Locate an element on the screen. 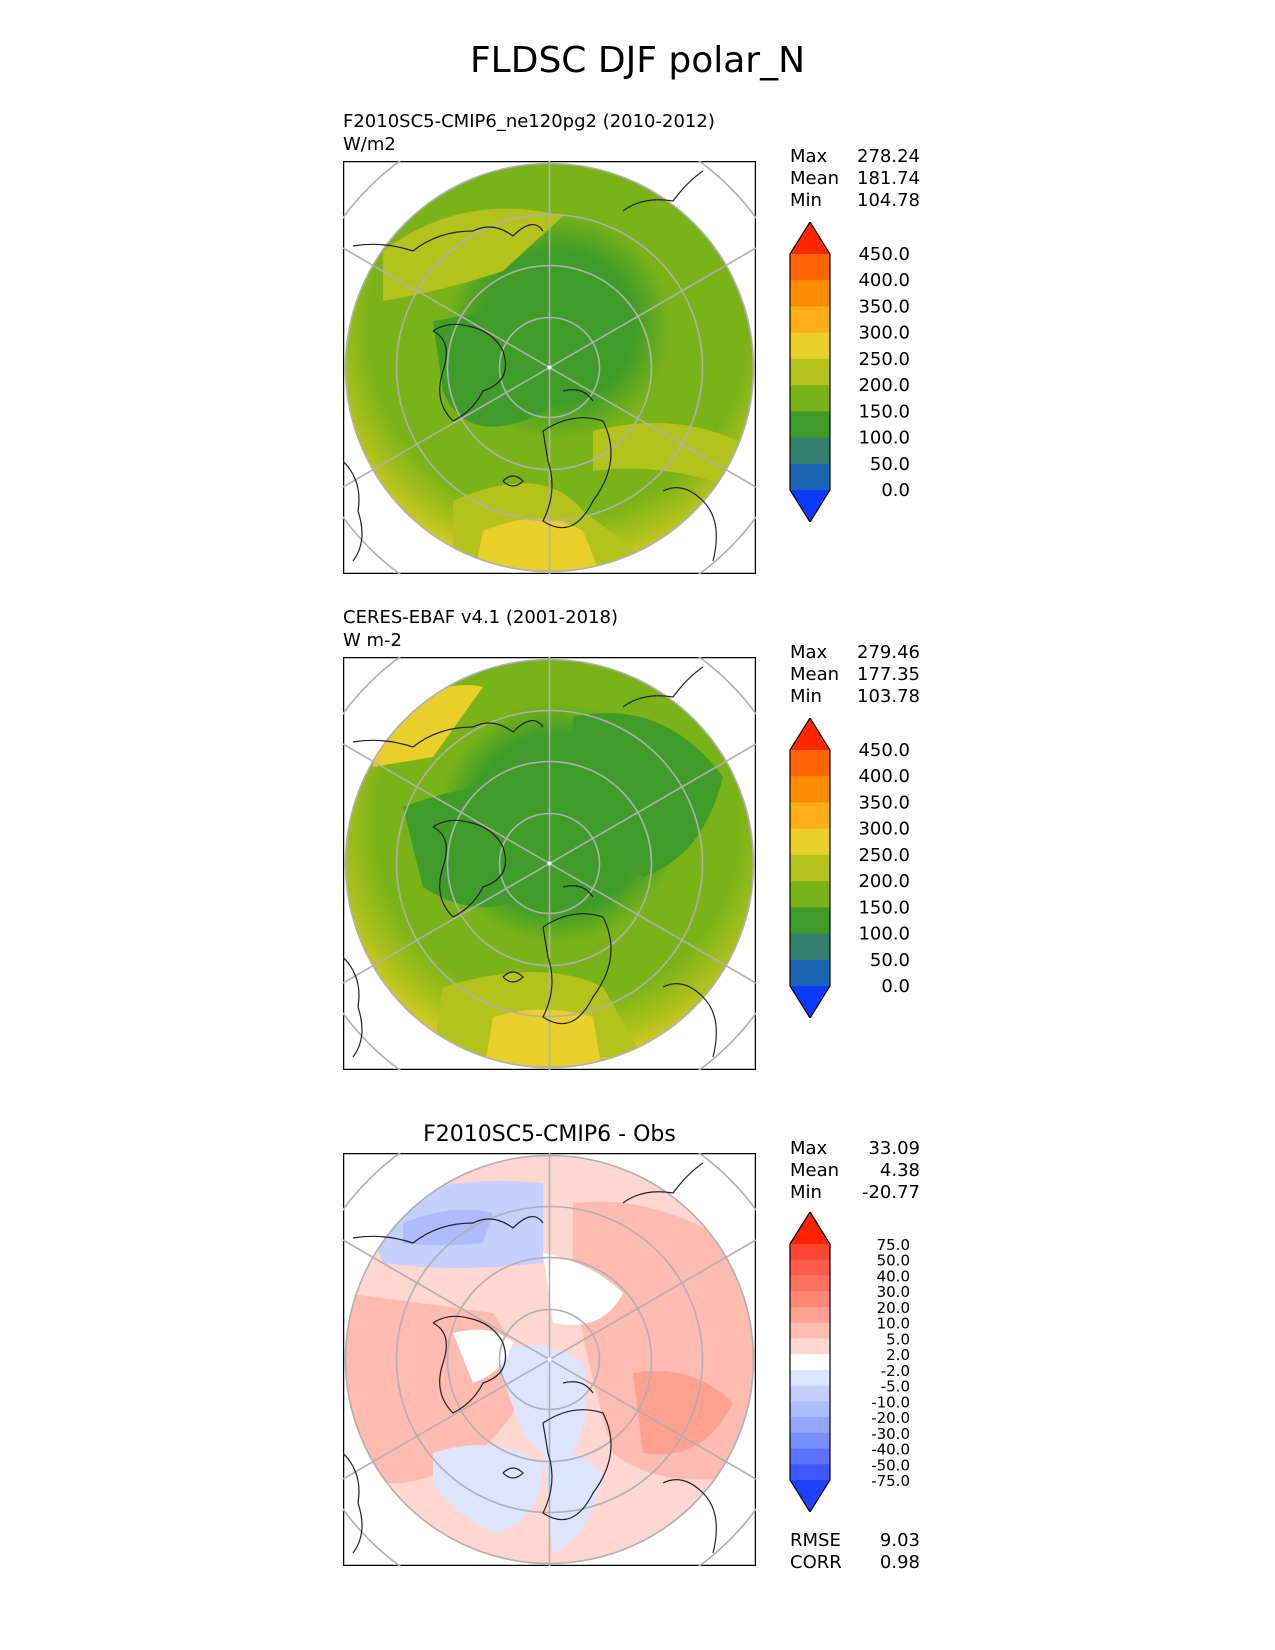  panel2-polar-map is located at coordinates (549, 863).